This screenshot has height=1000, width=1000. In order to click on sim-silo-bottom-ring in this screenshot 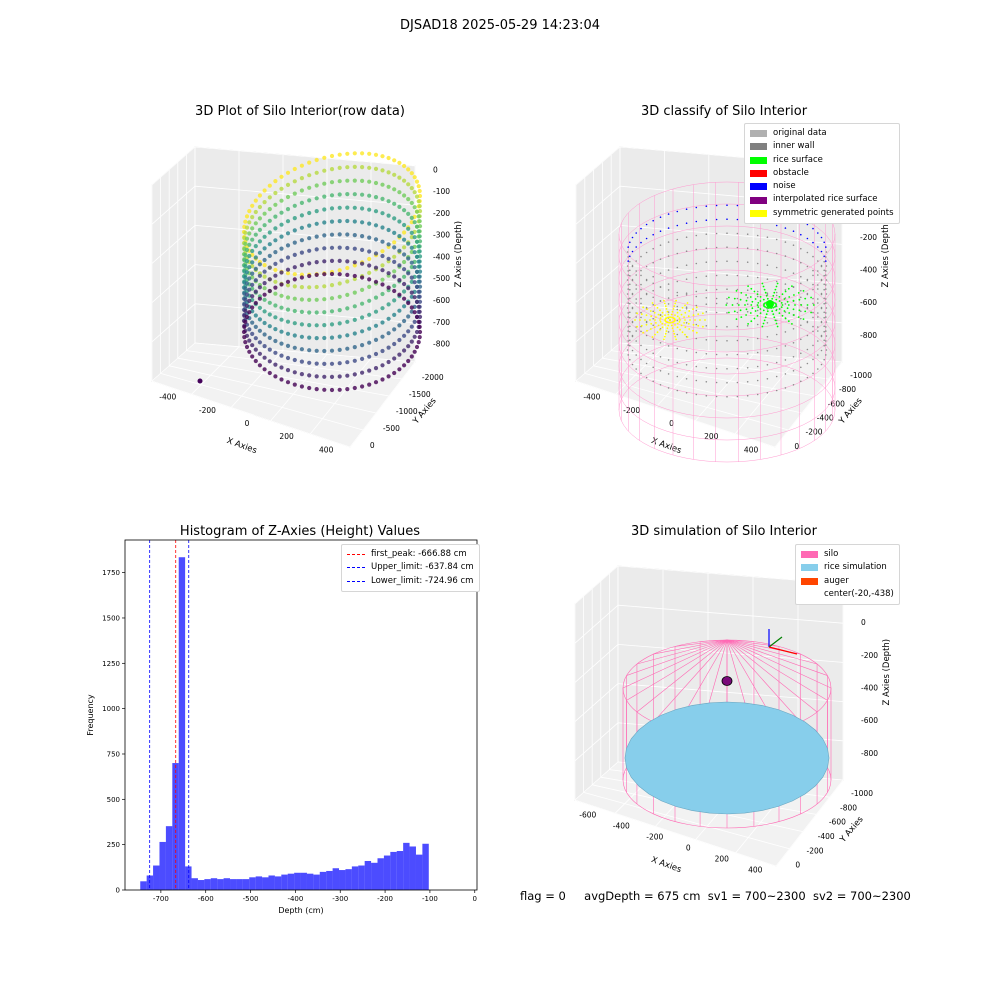, I will do `click(727, 780)`.